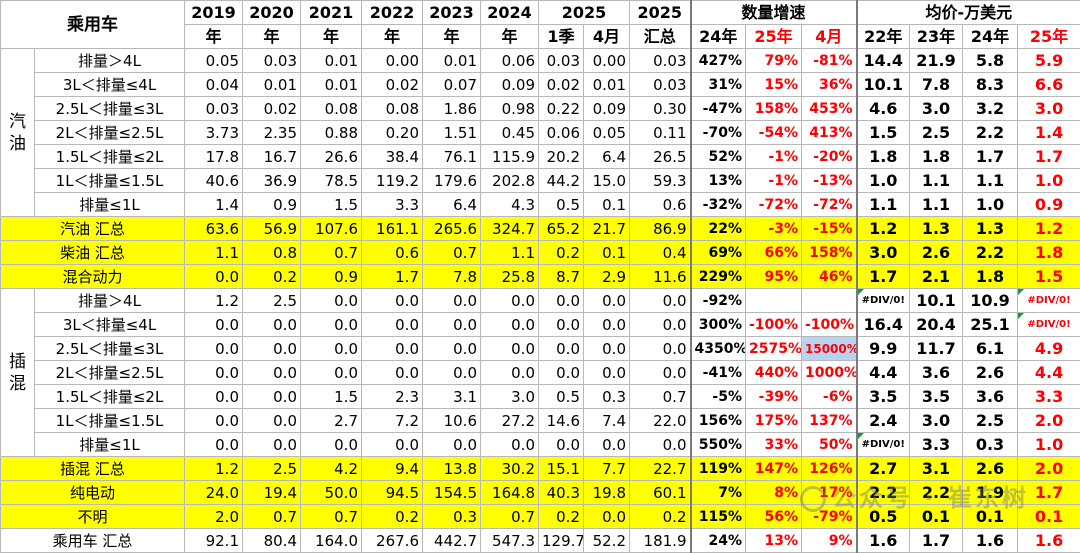 This screenshot has width=1080, height=553. I want to click on growth-cell: 1000%, so click(829, 373).